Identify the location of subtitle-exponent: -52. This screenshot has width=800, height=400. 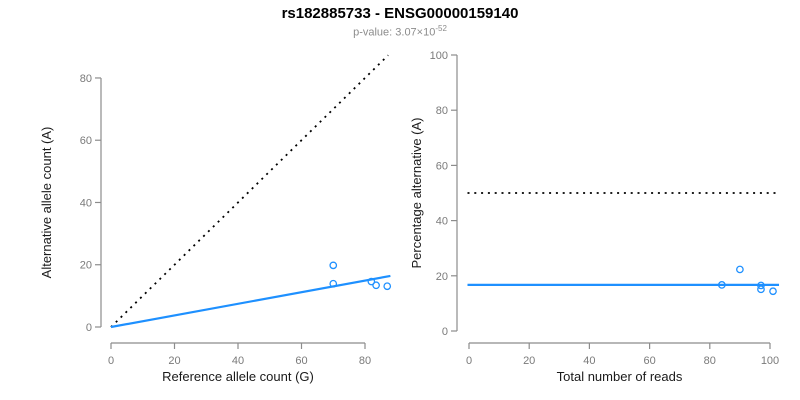
(441, 28).